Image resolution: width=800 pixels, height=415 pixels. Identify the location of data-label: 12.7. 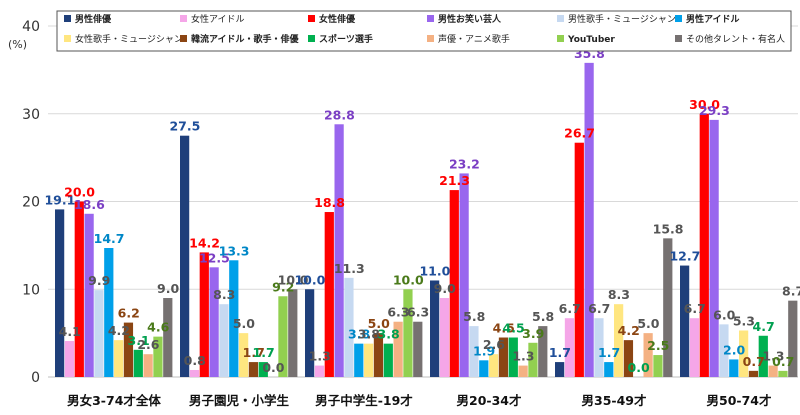
(684, 256).